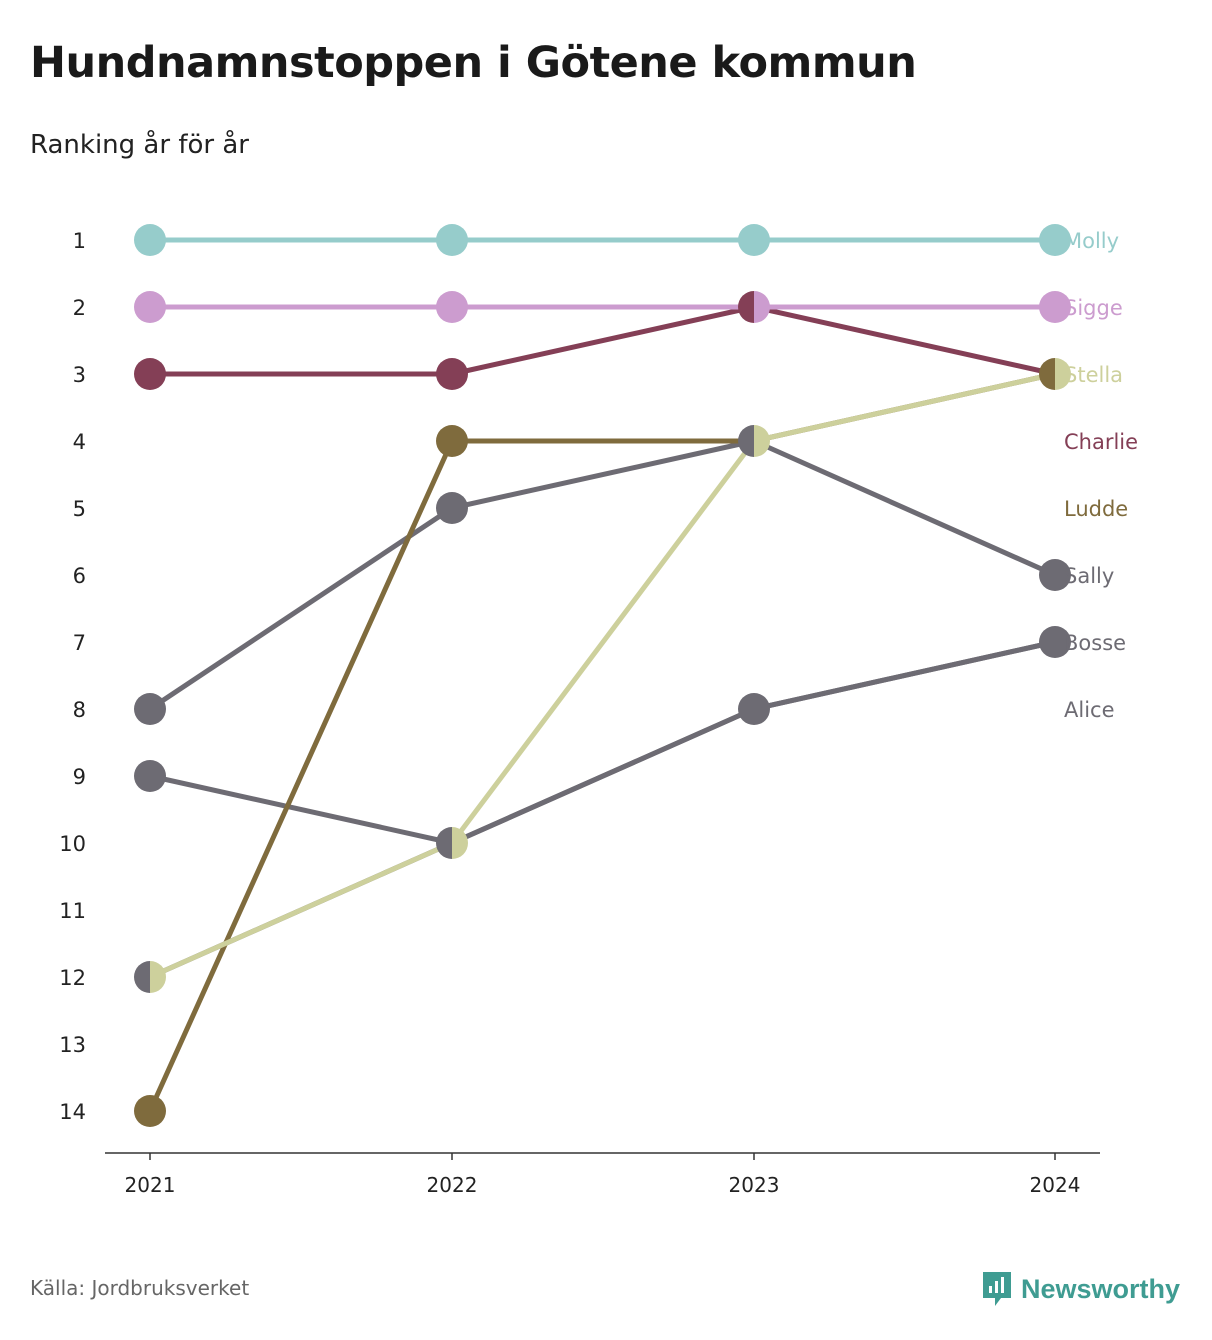  What do you see at coordinates (1101, 442) in the screenshot?
I see `series-label-charlie: Charlie` at bounding box center [1101, 442].